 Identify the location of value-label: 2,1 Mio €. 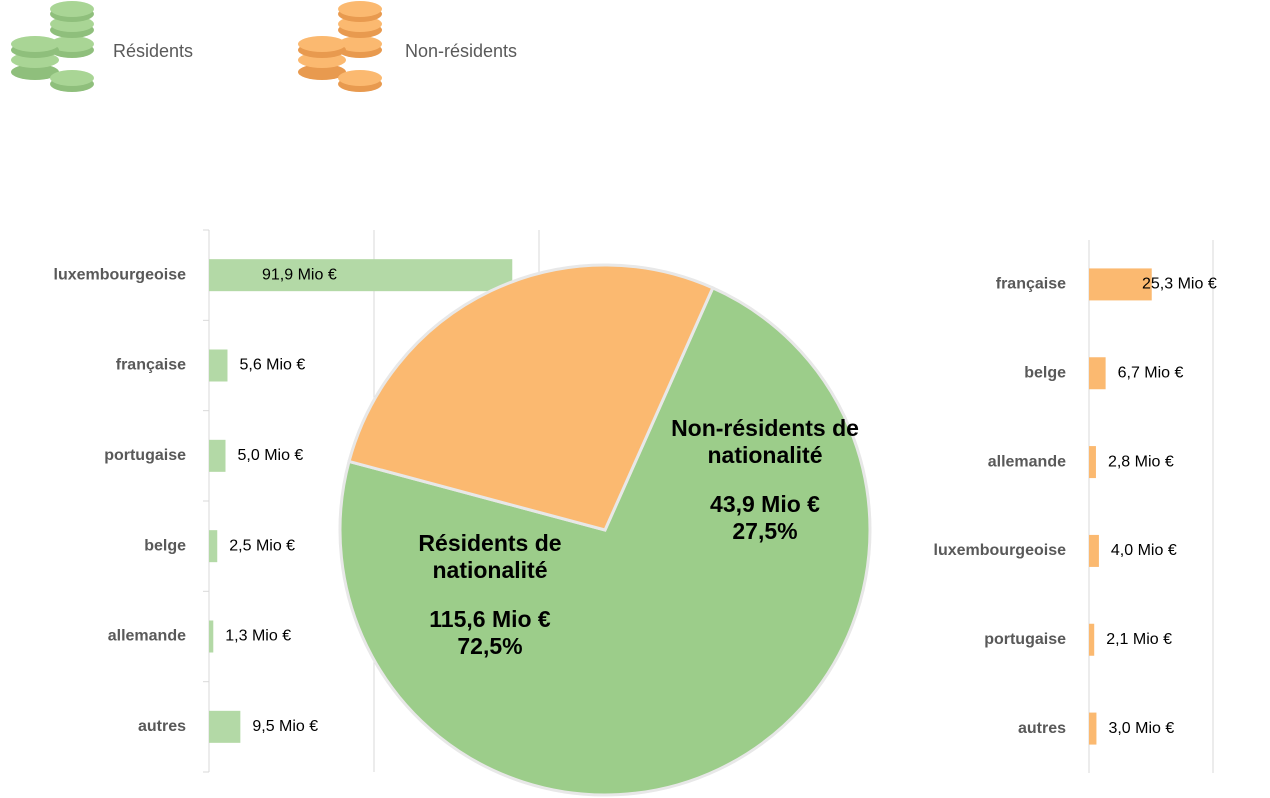
(1139, 639).